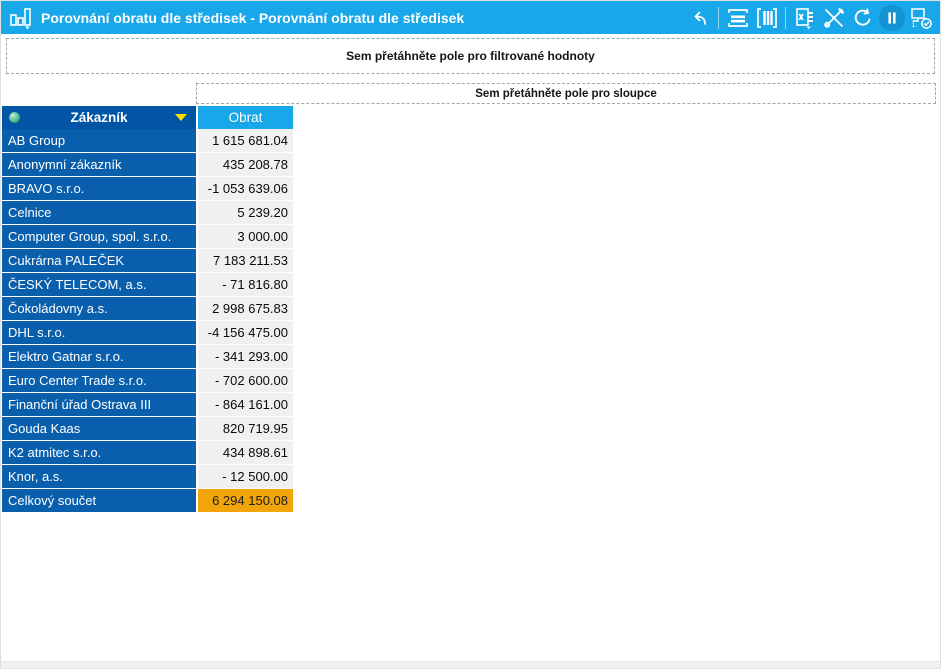  What do you see at coordinates (245, 236) in the screenshot?
I see `row-value-cell: 3 000.00` at bounding box center [245, 236].